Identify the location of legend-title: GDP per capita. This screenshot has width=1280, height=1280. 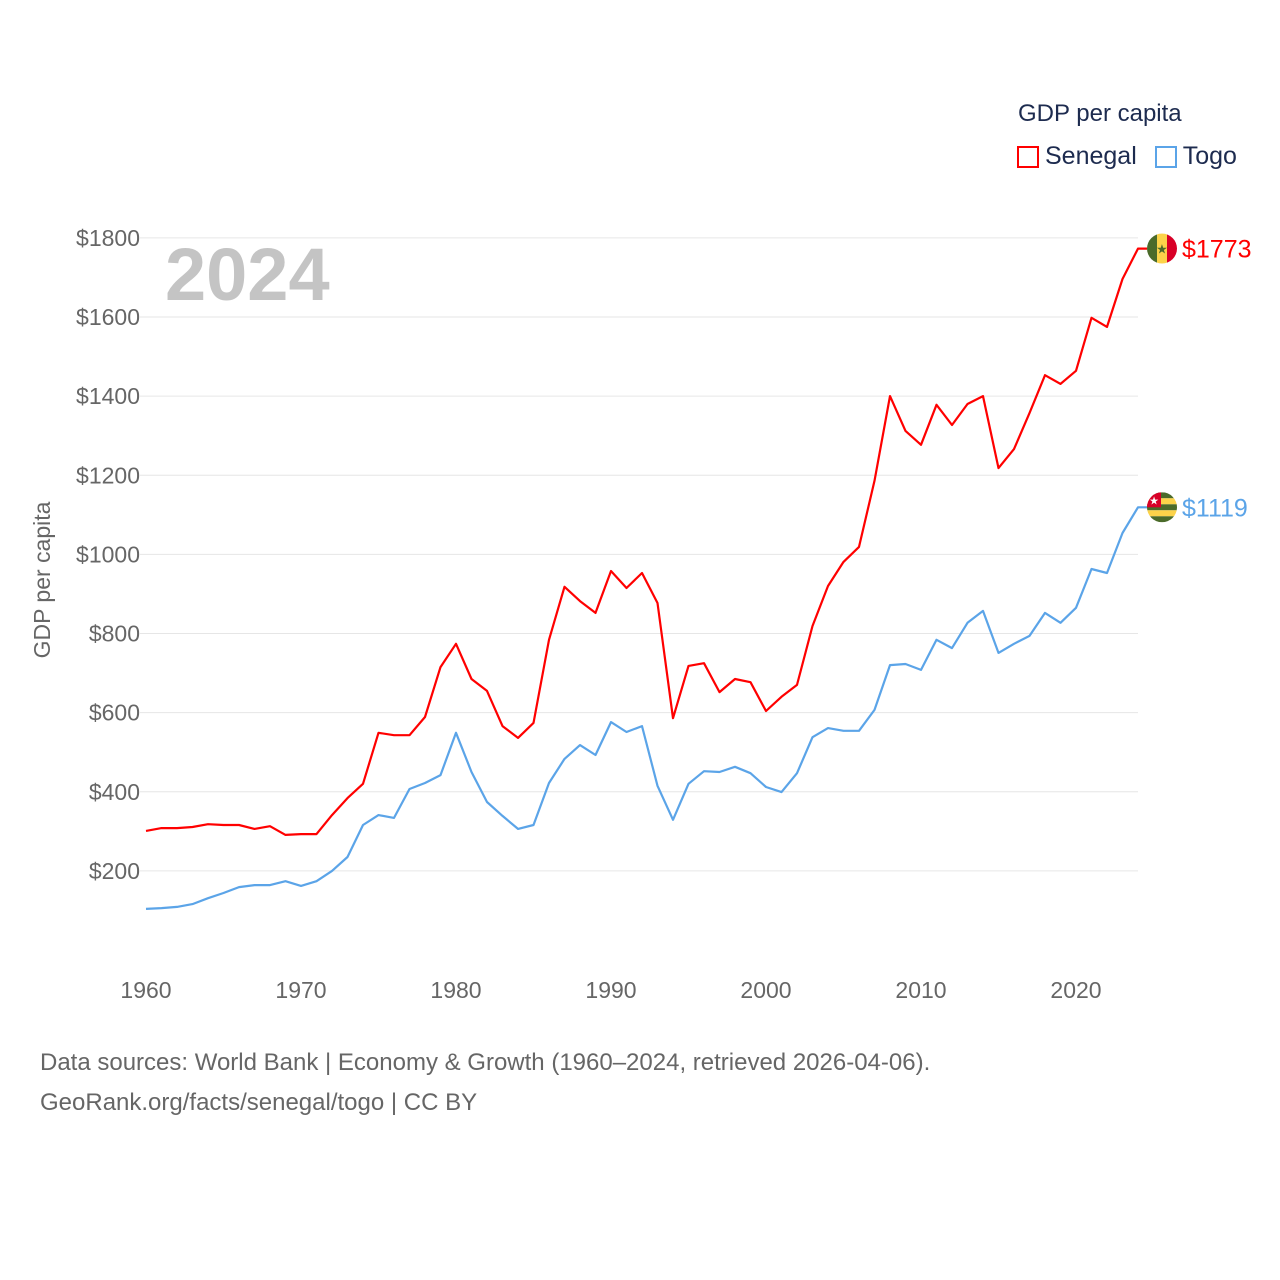
(1100, 113).